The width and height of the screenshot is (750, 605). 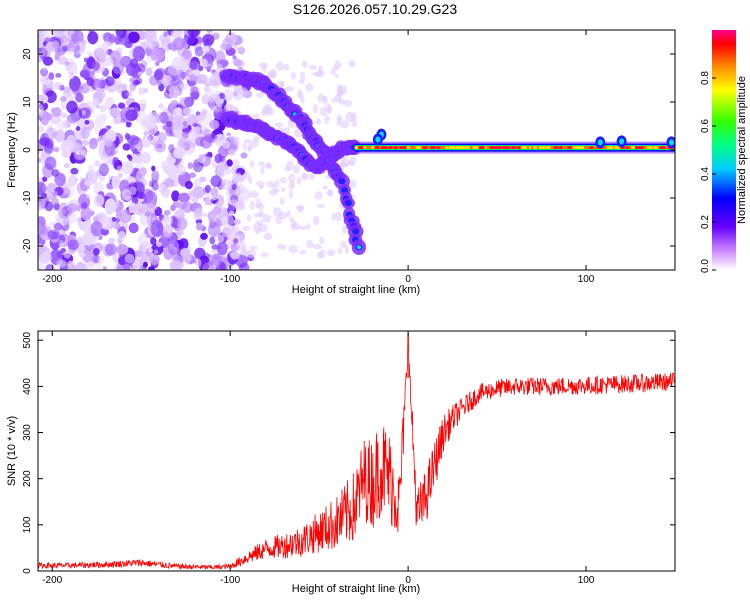 What do you see at coordinates (705, 126) in the screenshot?
I see `colorbar-tick-label: 0.6` at bounding box center [705, 126].